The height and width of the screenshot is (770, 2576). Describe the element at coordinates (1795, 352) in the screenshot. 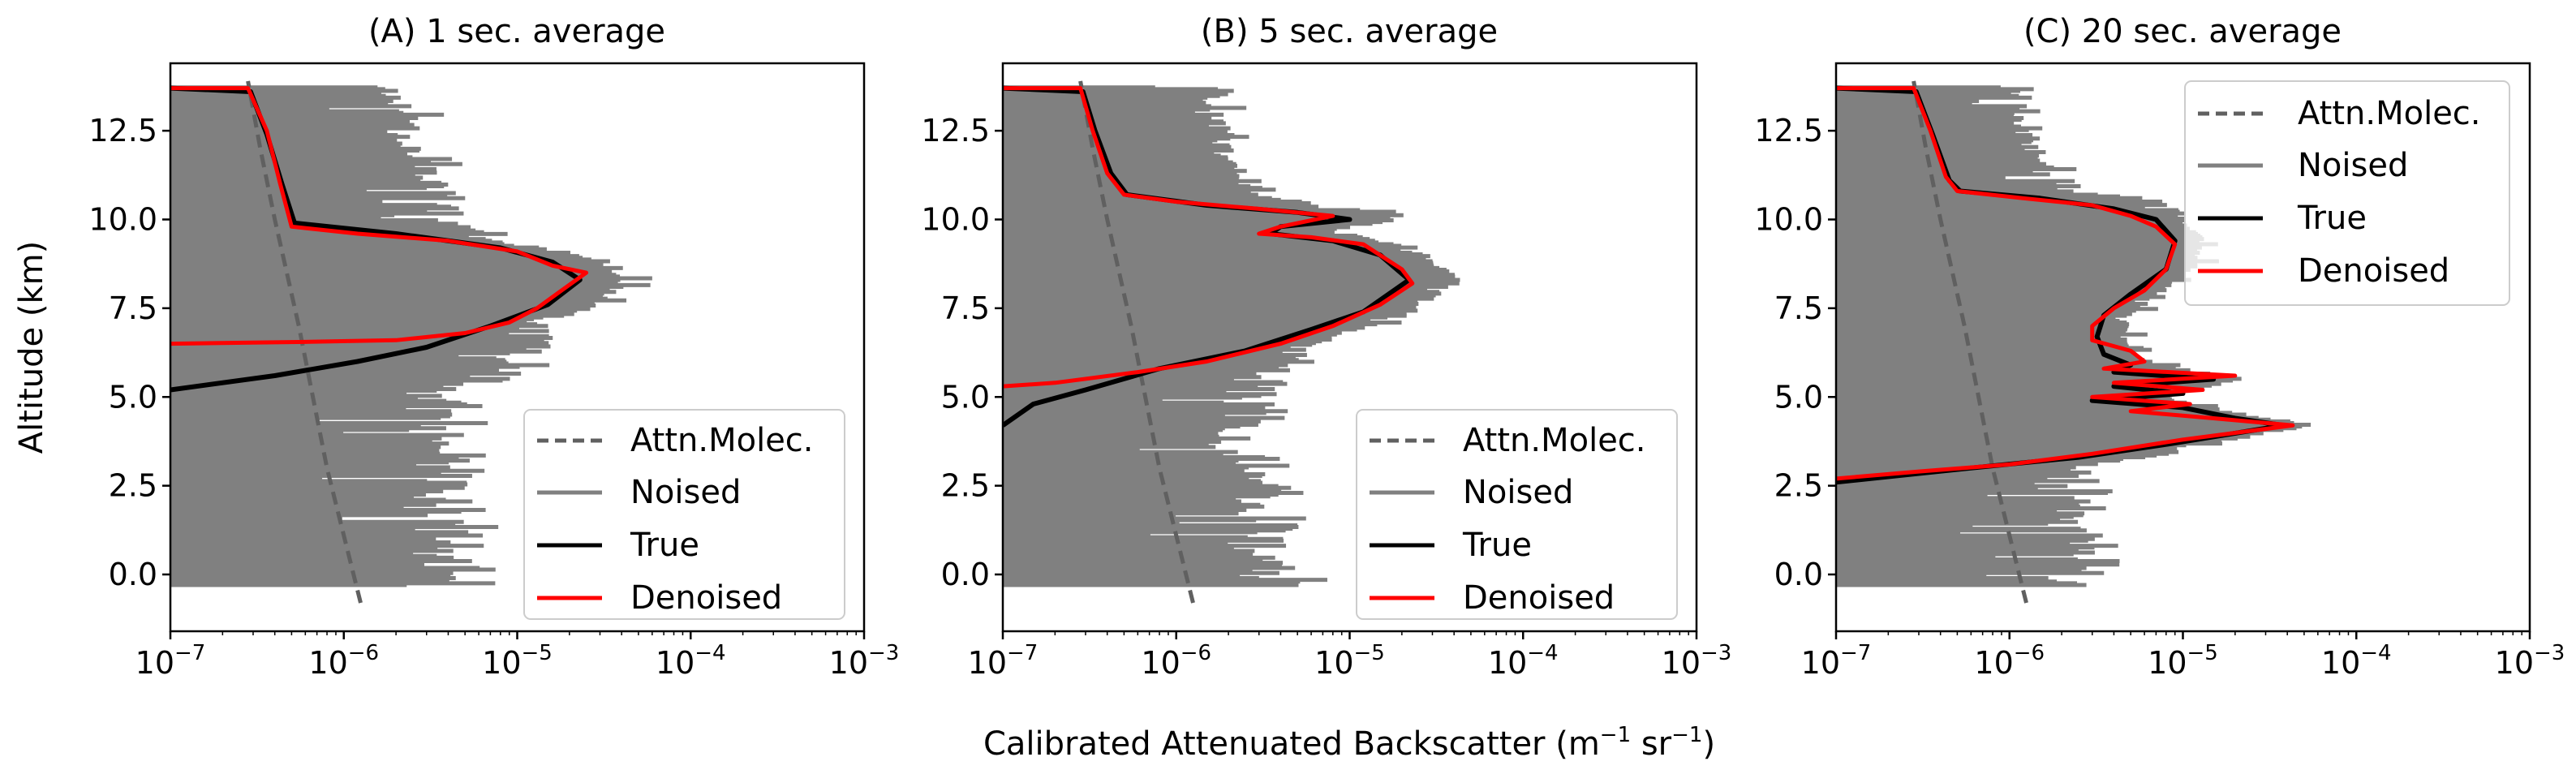

I see `panel-c-y-axis: 0.0 2.5 5.0 7.5 10.0 12.5` at that location.